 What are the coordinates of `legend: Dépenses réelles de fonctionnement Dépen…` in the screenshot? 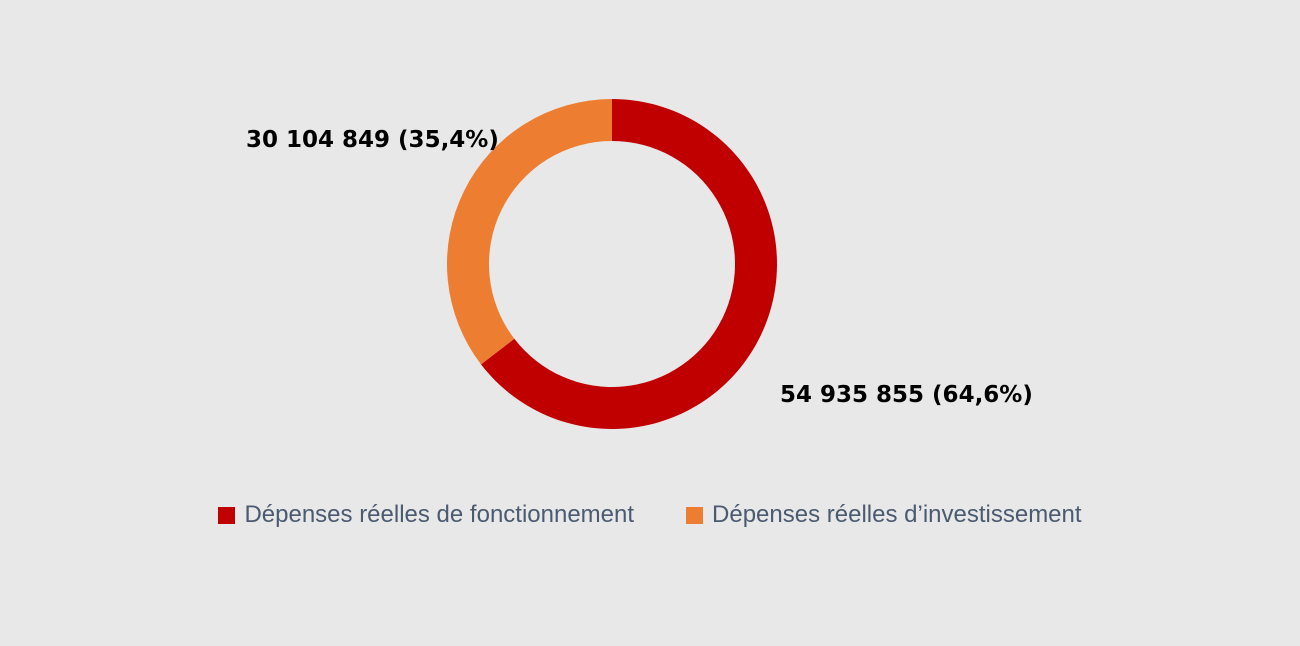 It's located at (650, 515).